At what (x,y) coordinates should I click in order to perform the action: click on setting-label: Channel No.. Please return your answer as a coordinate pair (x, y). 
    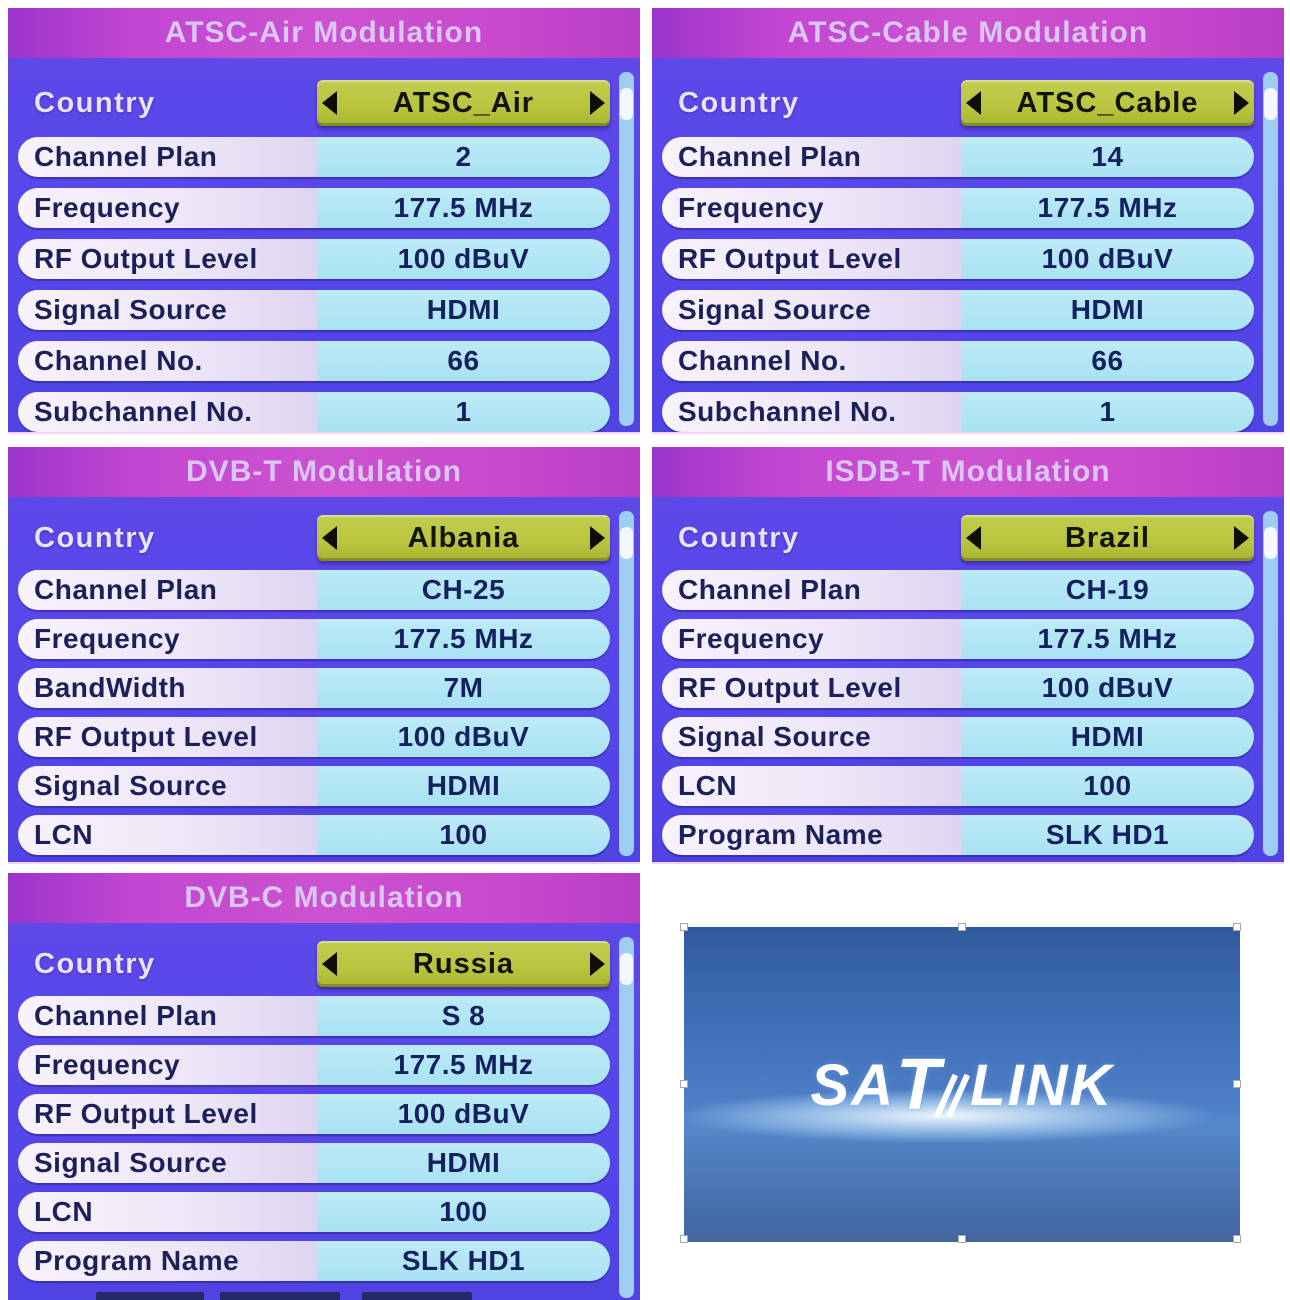
    Looking at the image, I should click on (167, 361).